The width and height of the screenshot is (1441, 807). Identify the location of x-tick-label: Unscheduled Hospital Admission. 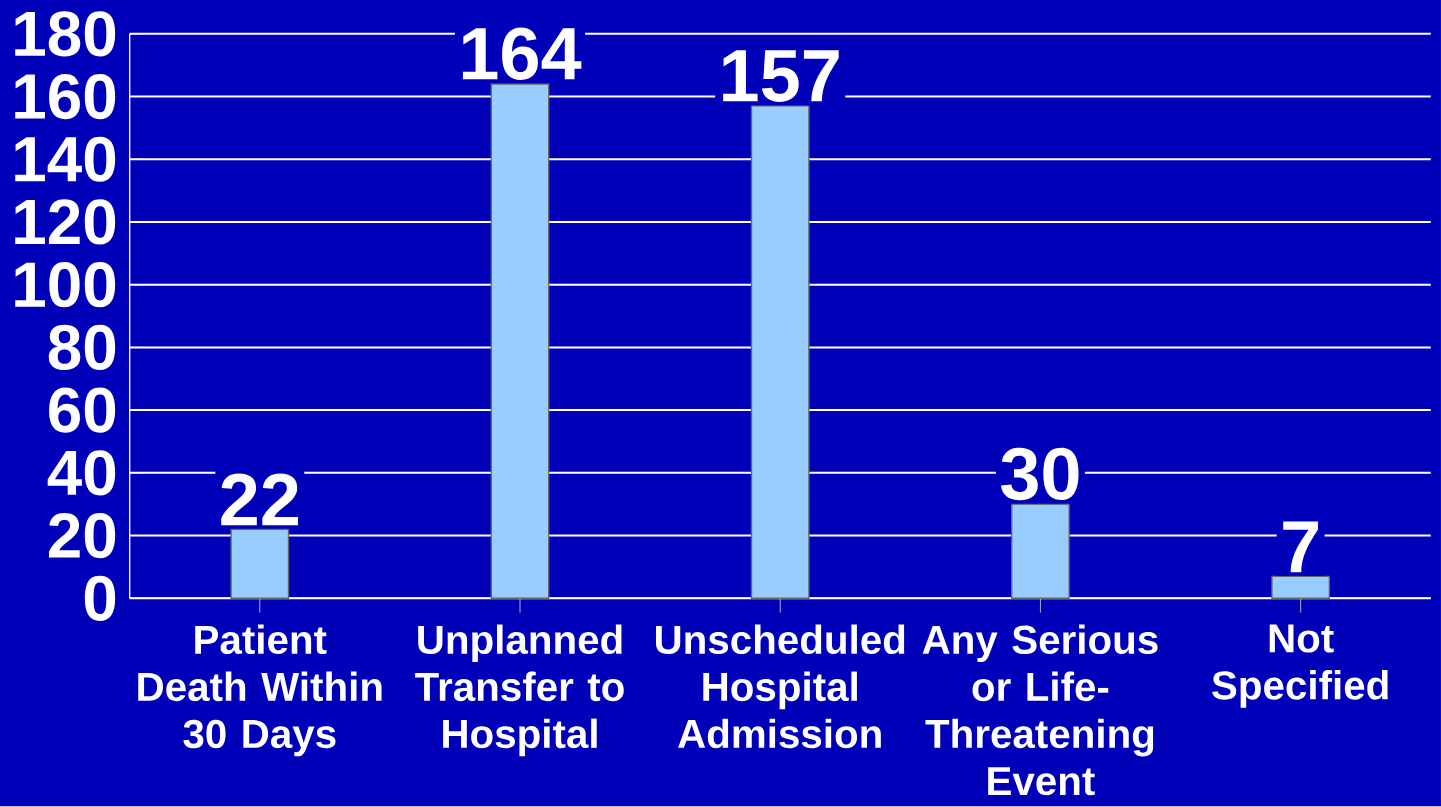
(780, 686).